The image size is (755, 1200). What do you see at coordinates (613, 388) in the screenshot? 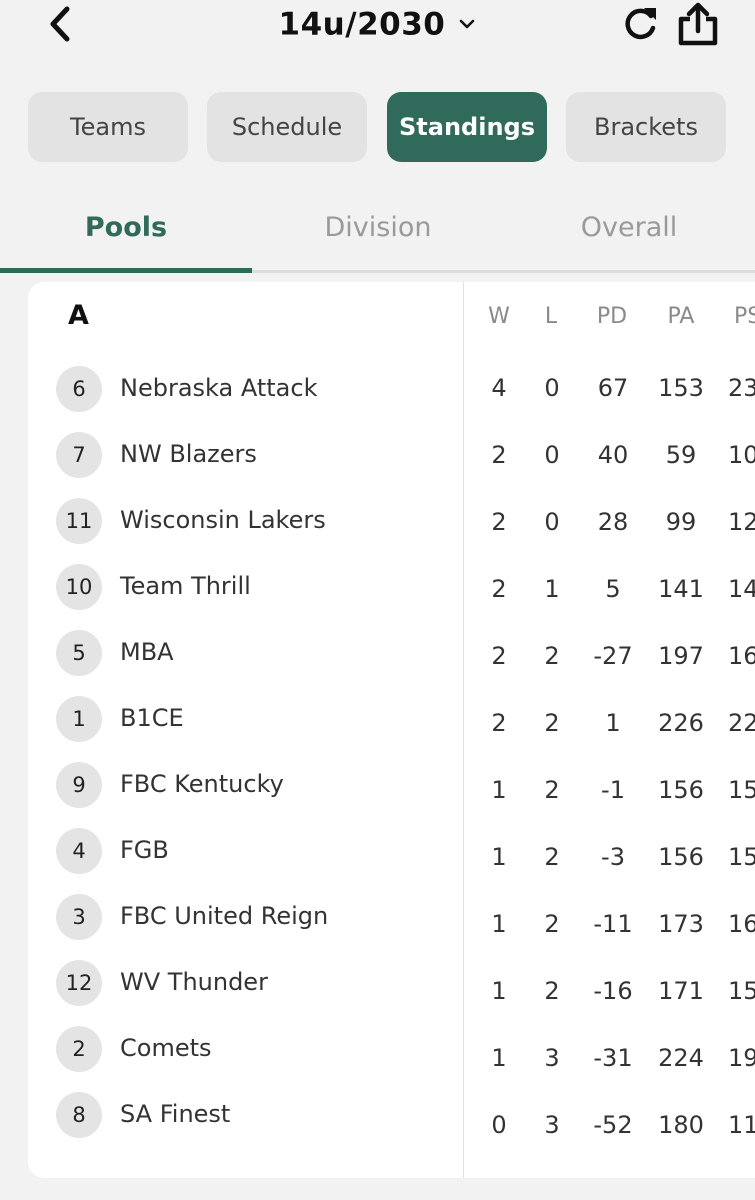
I see `cell-pd: 67` at bounding box center [613, 388].